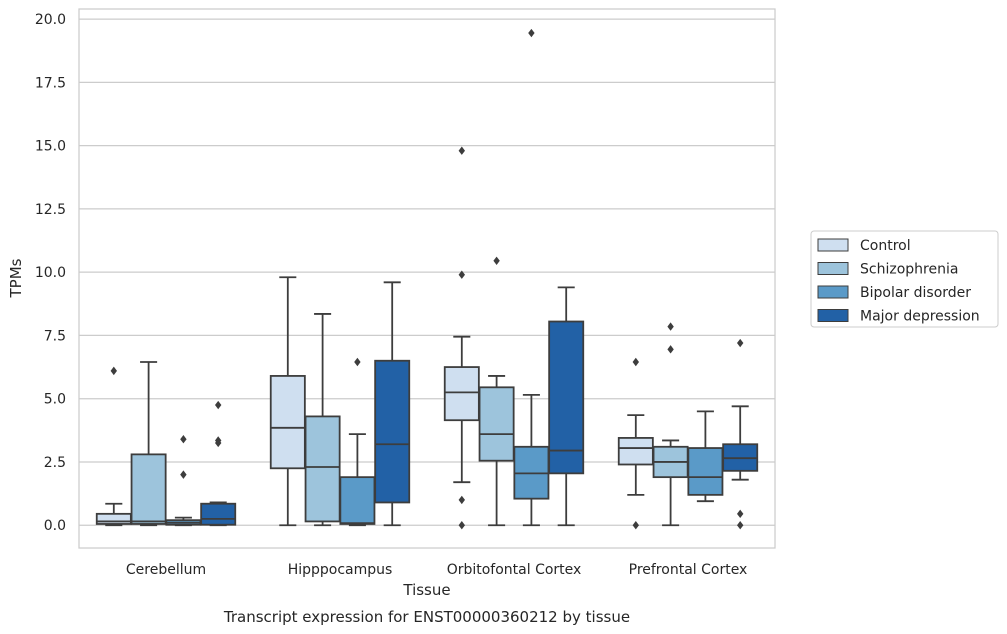 The height and width of the screenshot is (634, 1007). I want to click on x-tick-label: Hipppocampus, so click(340, 570).